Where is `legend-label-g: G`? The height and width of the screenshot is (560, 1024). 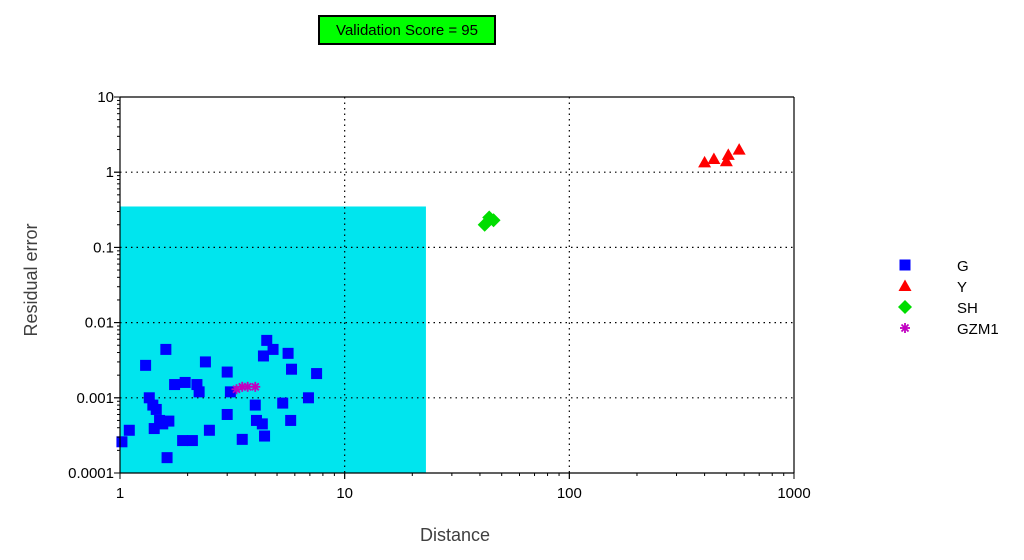 legend-label-g: G is located at coordinates (963, 266).